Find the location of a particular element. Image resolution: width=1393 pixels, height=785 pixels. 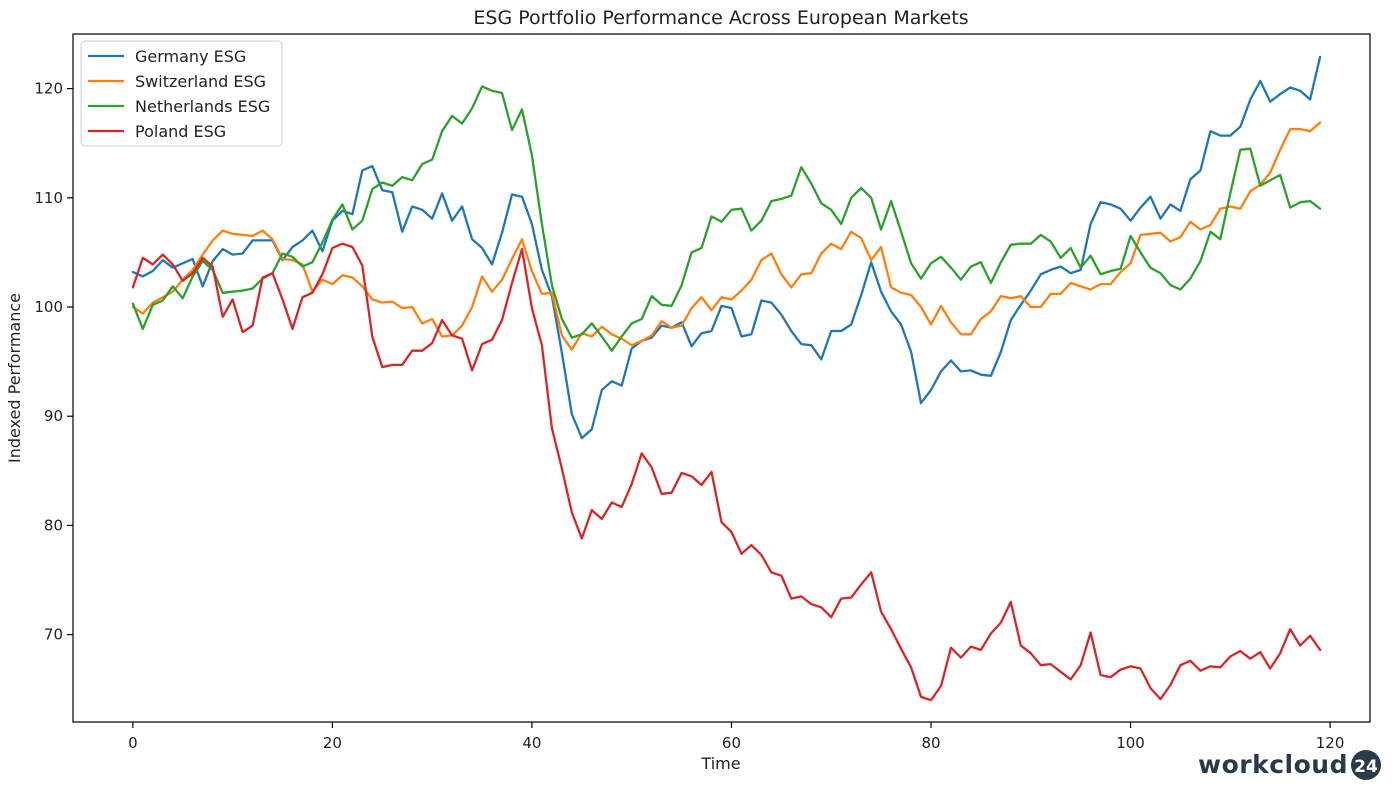

x-tick-label: 20 is located at coordinates (332, 743).